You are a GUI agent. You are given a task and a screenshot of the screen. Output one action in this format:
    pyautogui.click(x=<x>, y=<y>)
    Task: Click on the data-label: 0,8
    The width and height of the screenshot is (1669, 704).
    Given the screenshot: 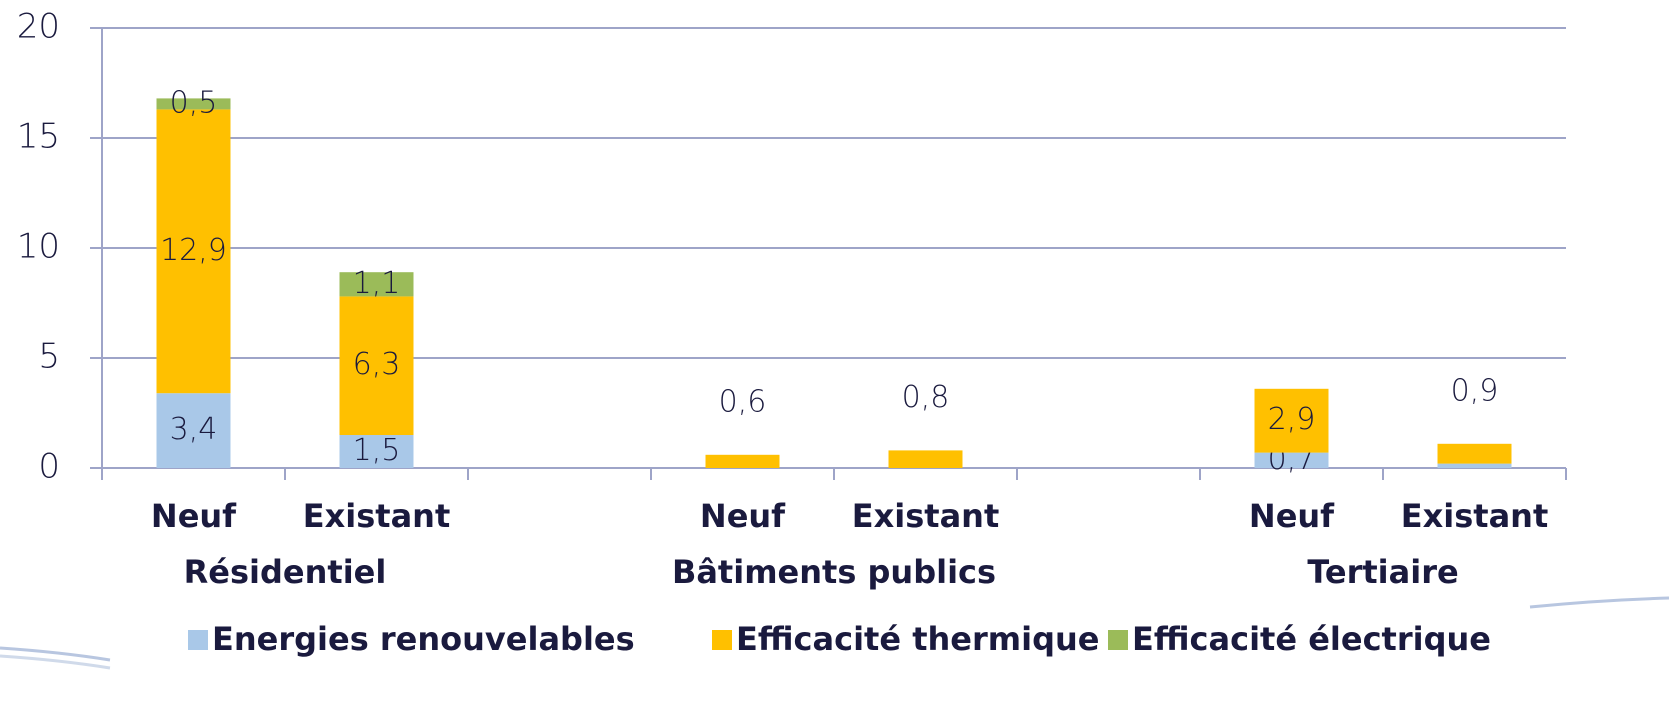 What is the action you would take?
    pyautogui.click(x=926, y=397)
    